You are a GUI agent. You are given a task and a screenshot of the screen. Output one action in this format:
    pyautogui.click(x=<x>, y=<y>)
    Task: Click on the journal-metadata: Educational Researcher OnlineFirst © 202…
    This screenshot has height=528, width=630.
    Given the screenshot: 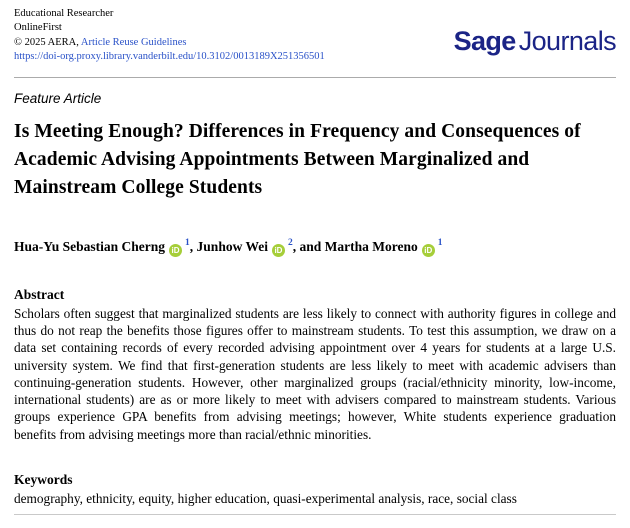 What is the action you would take?
    pyautogui.click(x=169, y=35)
    